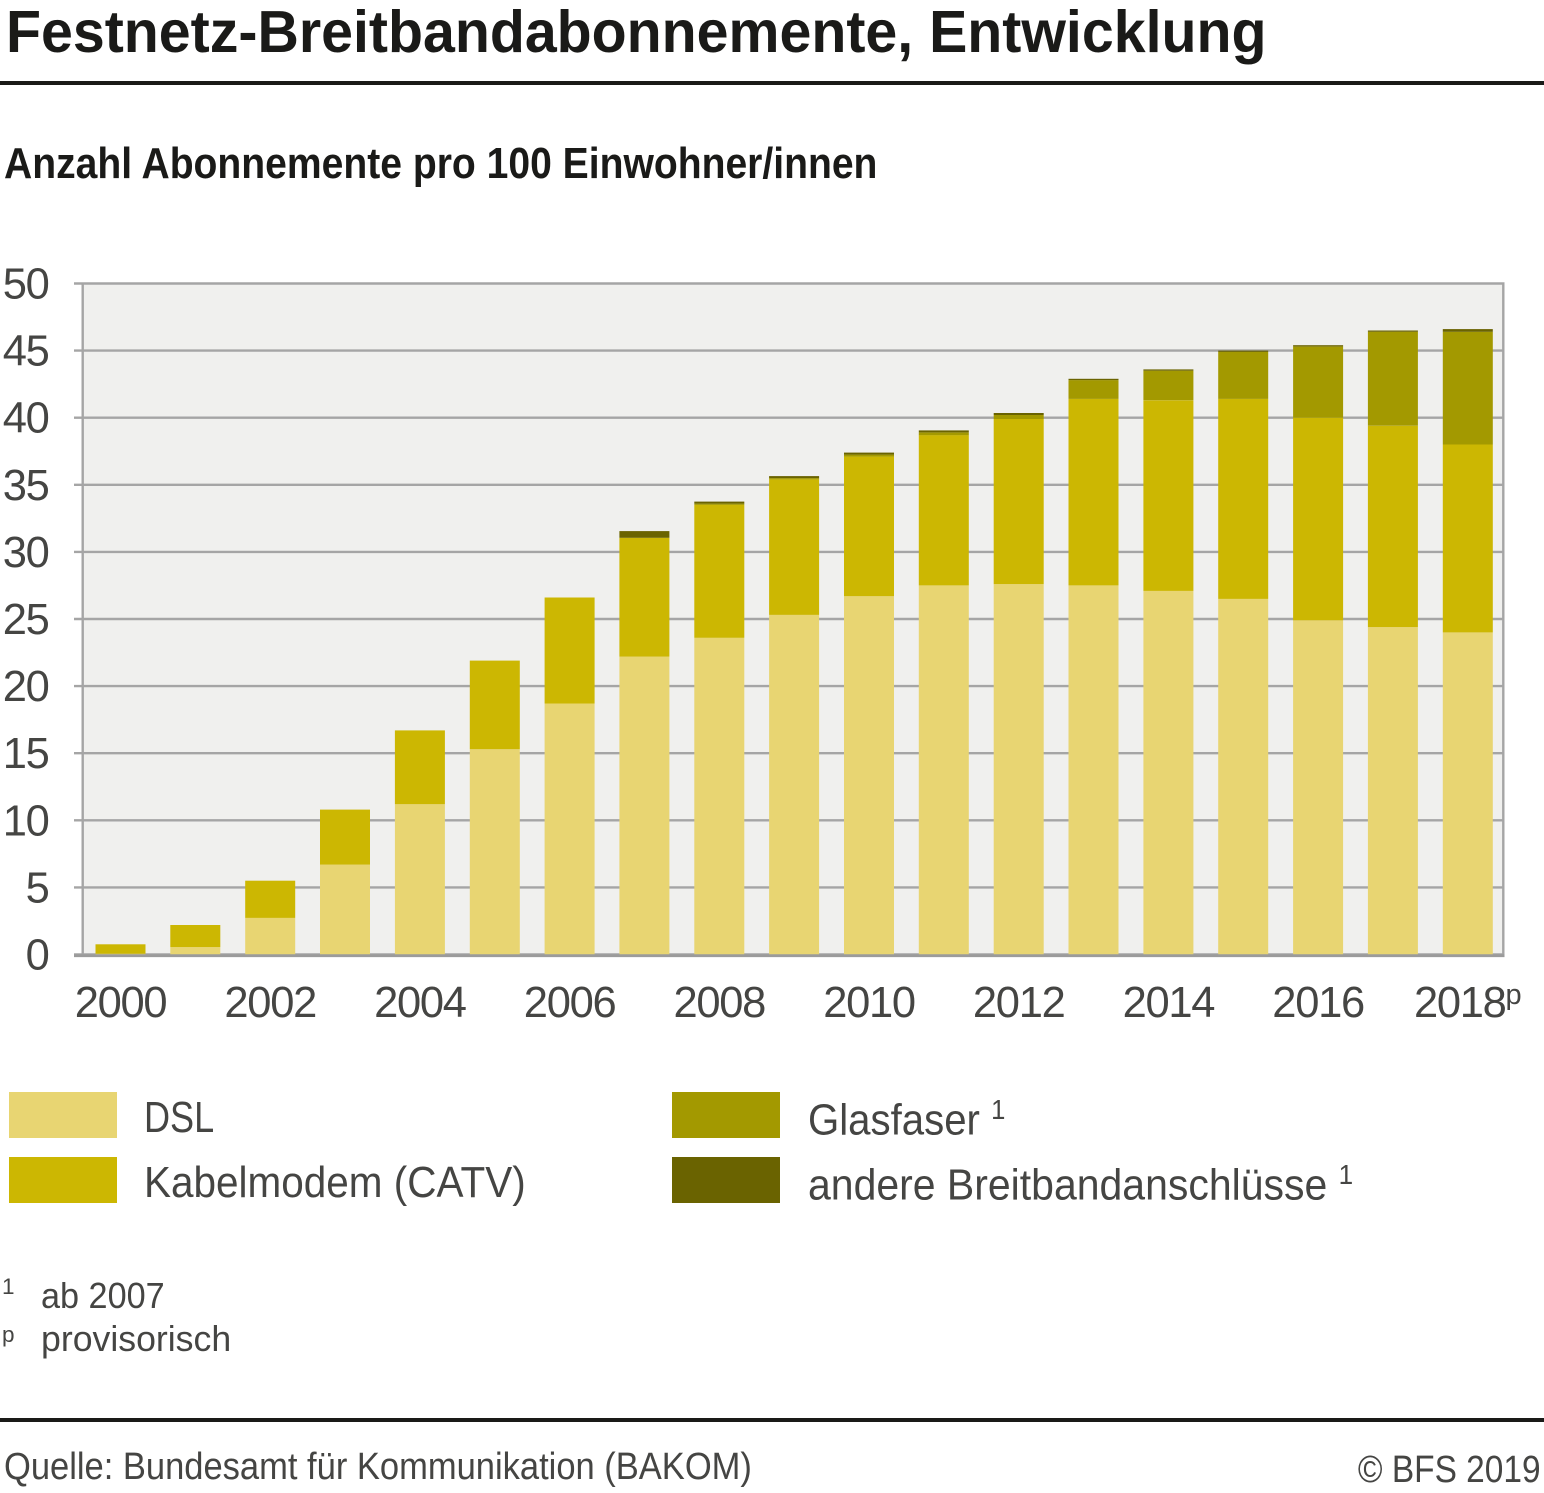  I want to click on svg-text: 2000, so click(121, 1003).